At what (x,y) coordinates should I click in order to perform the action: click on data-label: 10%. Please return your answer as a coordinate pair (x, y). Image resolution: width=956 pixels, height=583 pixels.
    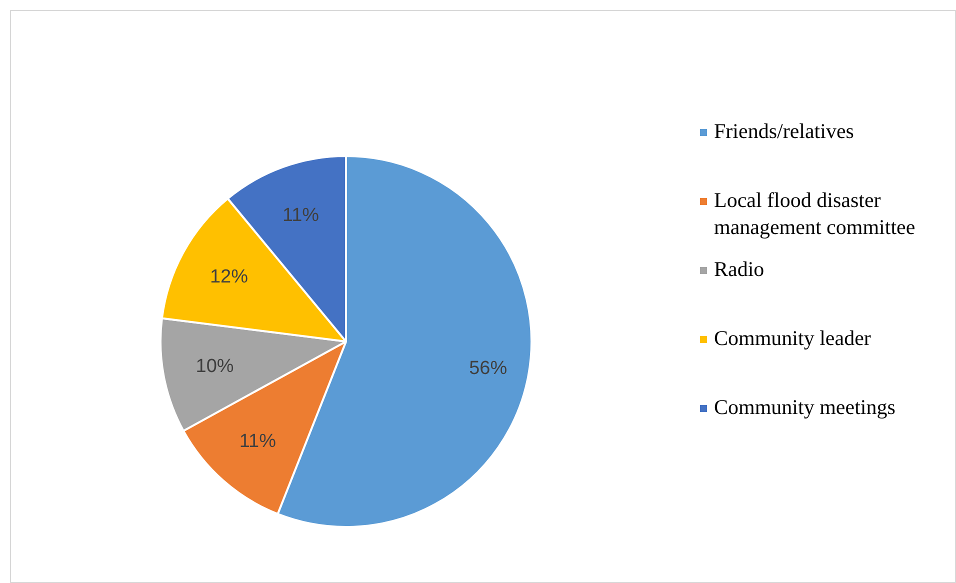
    Looking at the image, I should click on (215, 366).